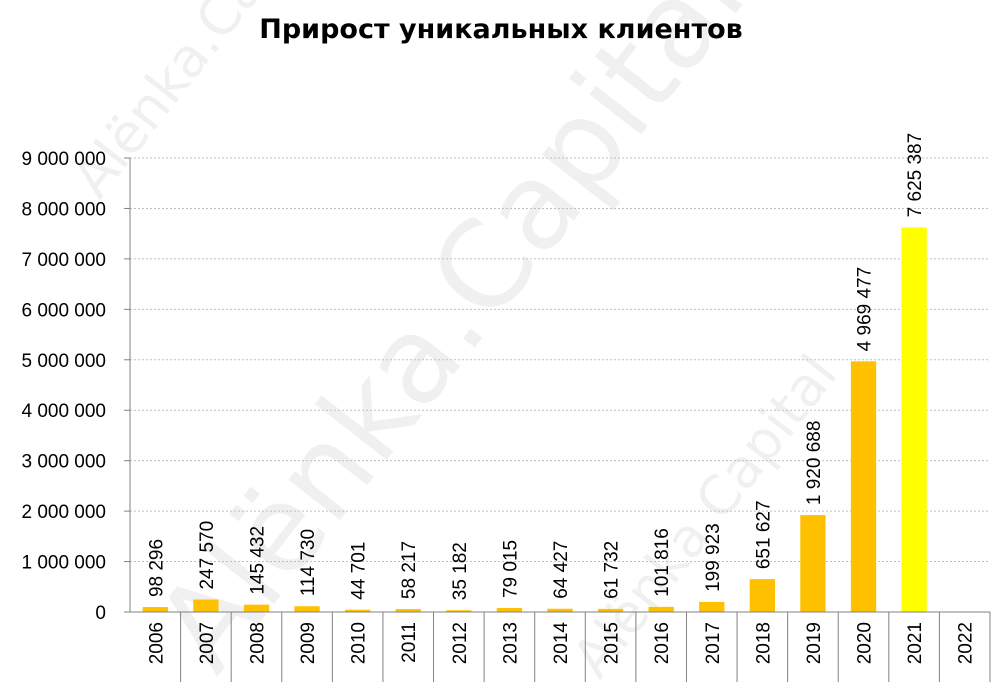 This screenshot has height=696, width=1002. I want to click on bar-2020, so click(863, 486).